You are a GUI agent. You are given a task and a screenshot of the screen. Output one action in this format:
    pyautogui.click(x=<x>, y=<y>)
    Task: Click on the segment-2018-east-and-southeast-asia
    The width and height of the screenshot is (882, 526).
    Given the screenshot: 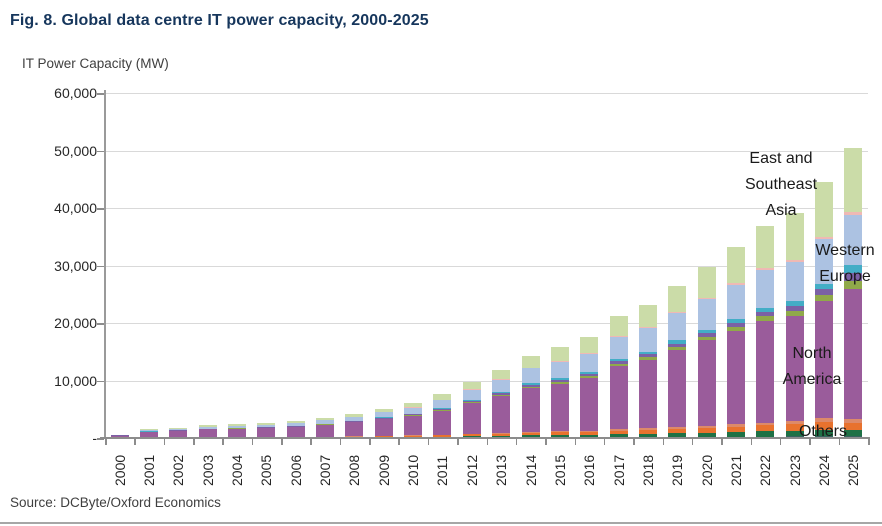 What is the action you would take?
    pyautogui.click(x=647, y=315)
    